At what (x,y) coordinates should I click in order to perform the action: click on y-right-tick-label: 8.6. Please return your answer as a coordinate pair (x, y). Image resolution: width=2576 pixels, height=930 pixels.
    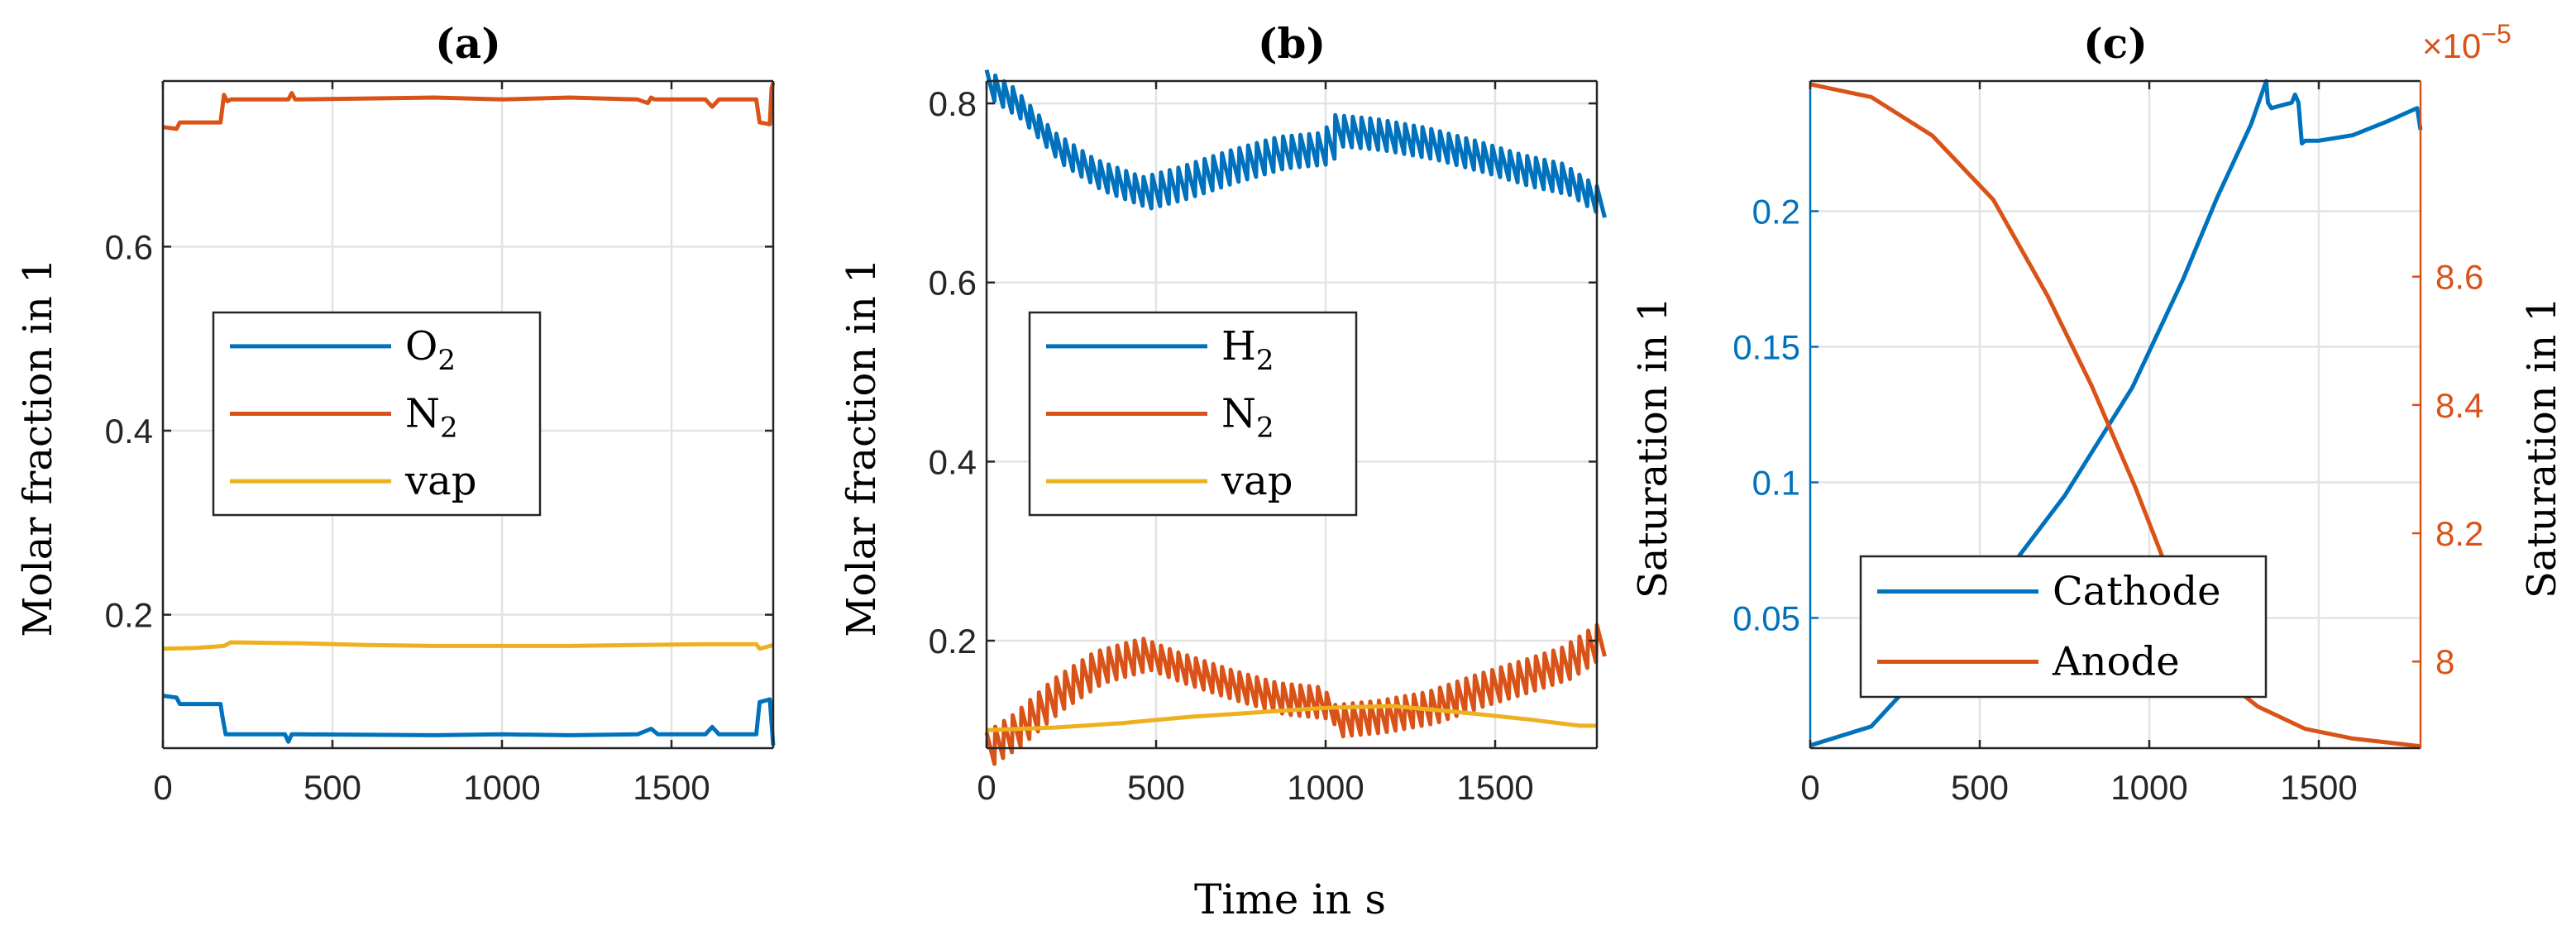
    Looking at the image, I should click on (2459, 277).